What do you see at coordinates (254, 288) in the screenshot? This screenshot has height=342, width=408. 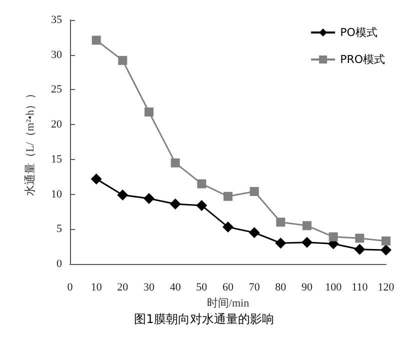 I see `x-tick-label: 70` at bounding box center [254, 288].